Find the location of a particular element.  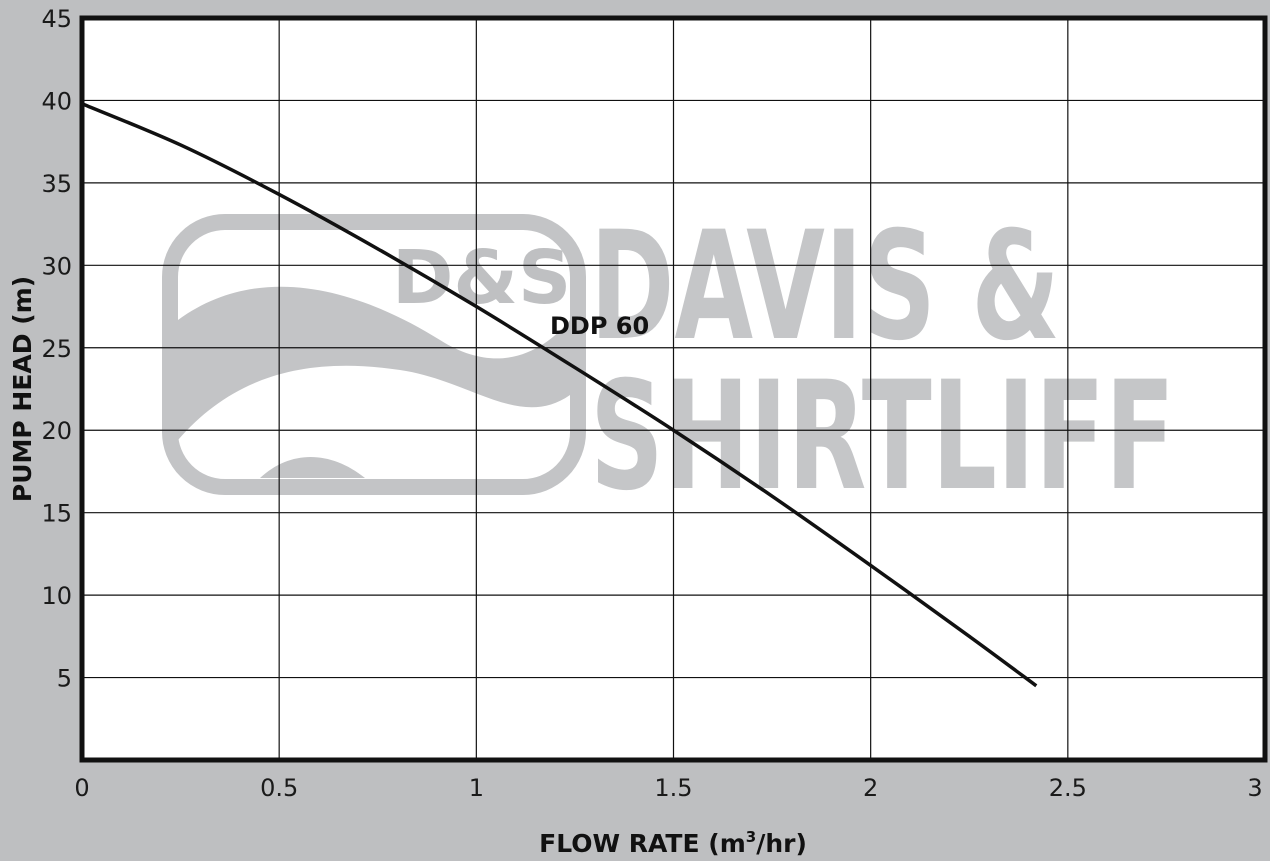

y-tick-labels: 5 10 15 20 25 30 35 40 45 is located at coordinates (56, 349).